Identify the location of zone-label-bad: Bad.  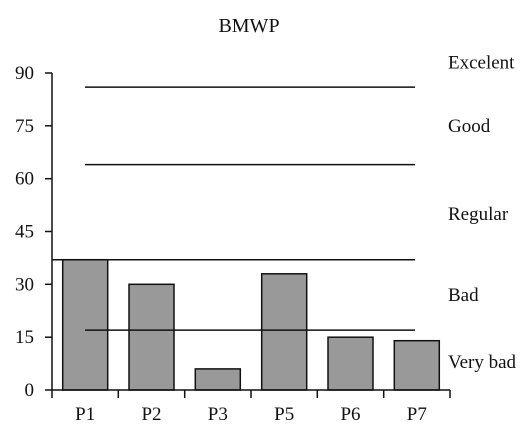
(463, 295).